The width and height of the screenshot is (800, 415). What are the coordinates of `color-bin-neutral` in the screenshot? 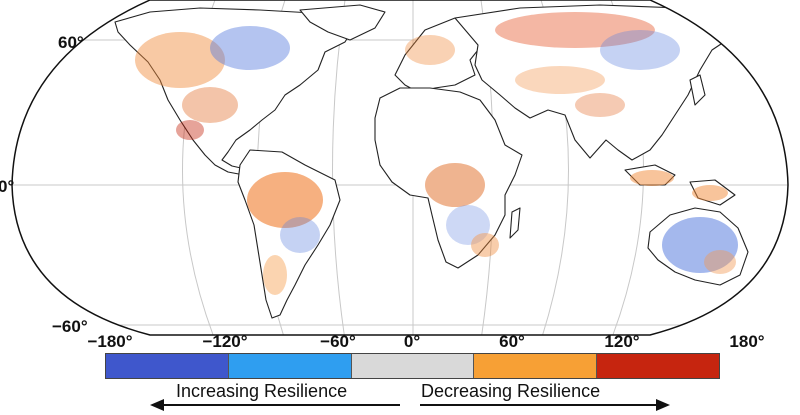 It's located at (412, 366).